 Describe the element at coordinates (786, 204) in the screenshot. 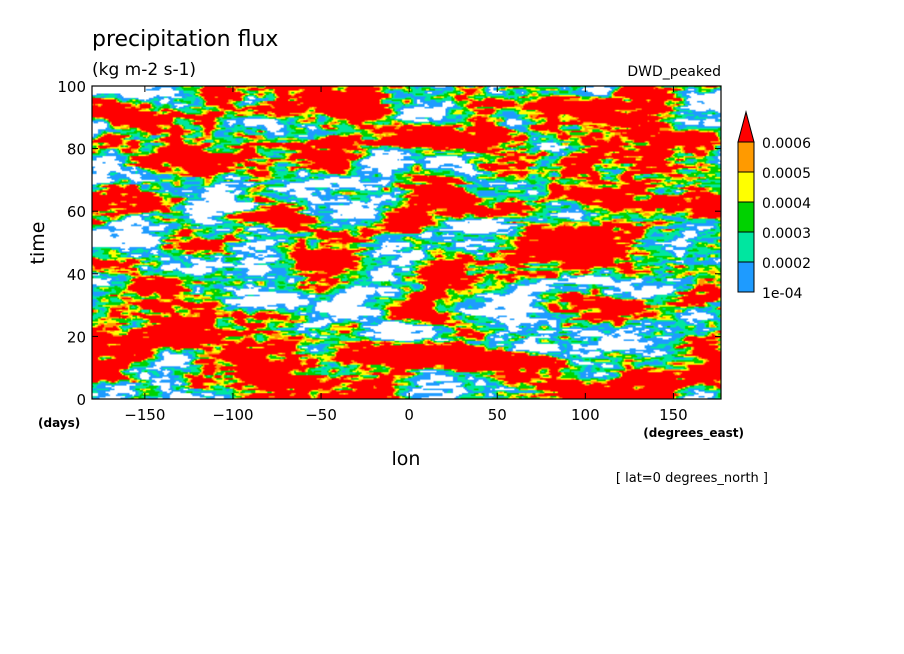

I see `colorbar-label: 0.0004` at that location.